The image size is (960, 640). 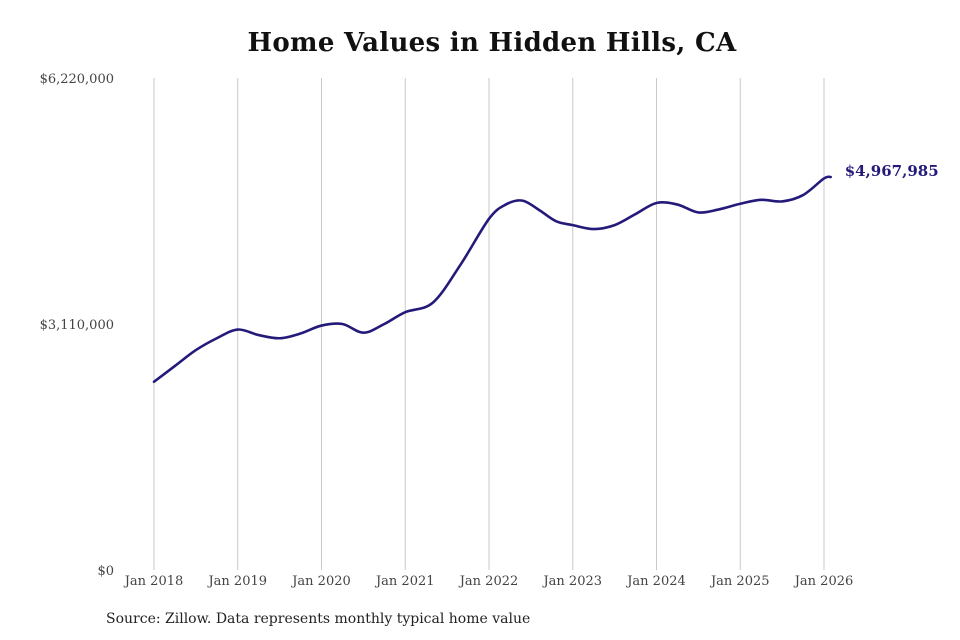 I want to click on x-tick-label: Jan 2020, so click(x=320, y=581).